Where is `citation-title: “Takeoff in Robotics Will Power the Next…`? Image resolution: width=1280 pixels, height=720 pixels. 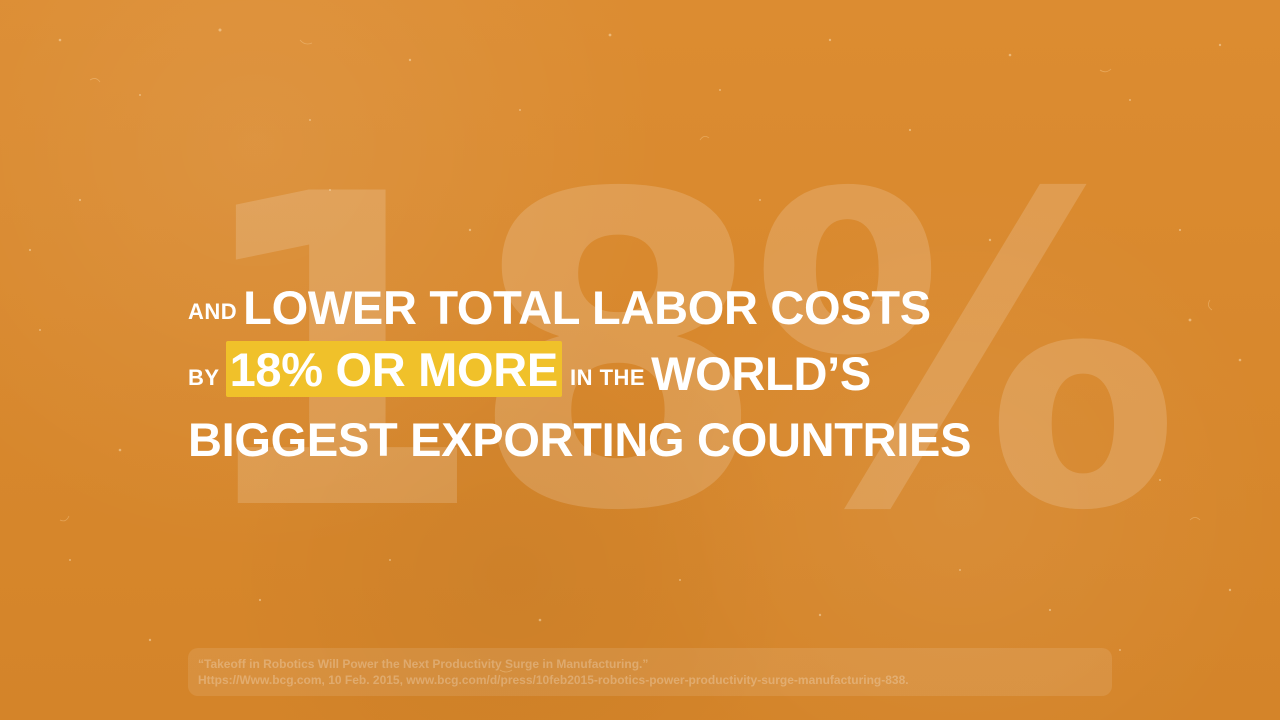
citation-title: “Takeoff in Robotics Will Power the Next… is located at coordinates (423, 664).